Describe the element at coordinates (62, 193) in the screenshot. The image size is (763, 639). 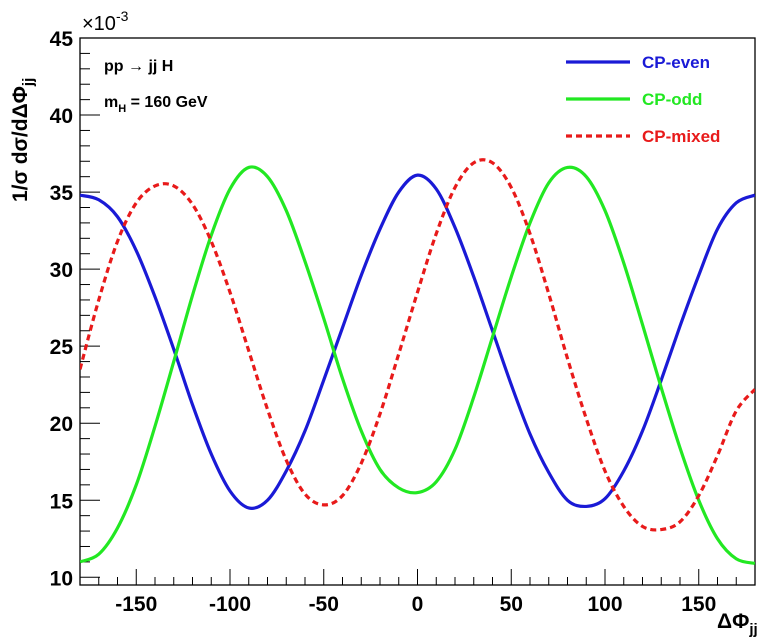
I see `y-tick-label: 35` at that location.